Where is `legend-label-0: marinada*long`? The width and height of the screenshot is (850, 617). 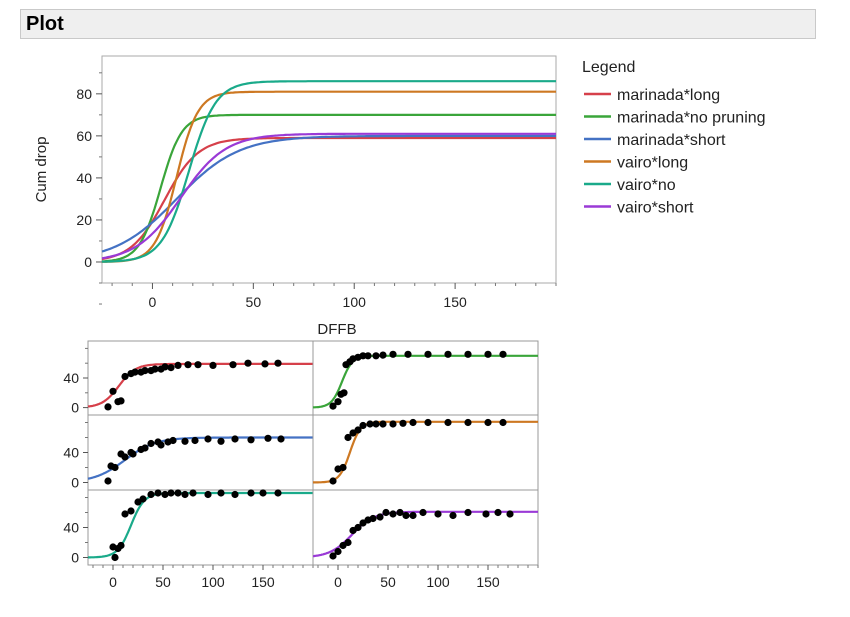 legend-label-0: marinada*long is located at coordinates (668, 95).